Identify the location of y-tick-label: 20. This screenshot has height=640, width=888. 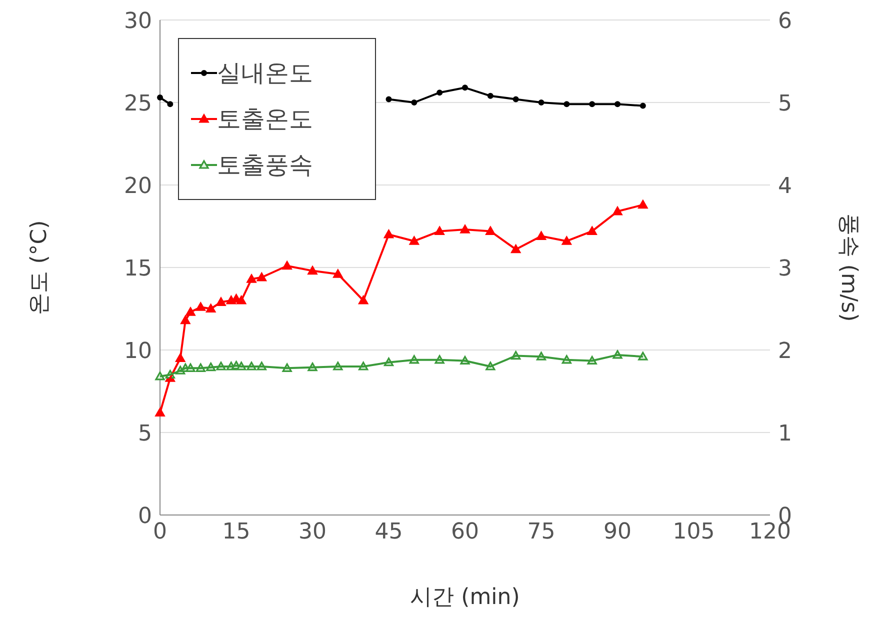
(138, 186).